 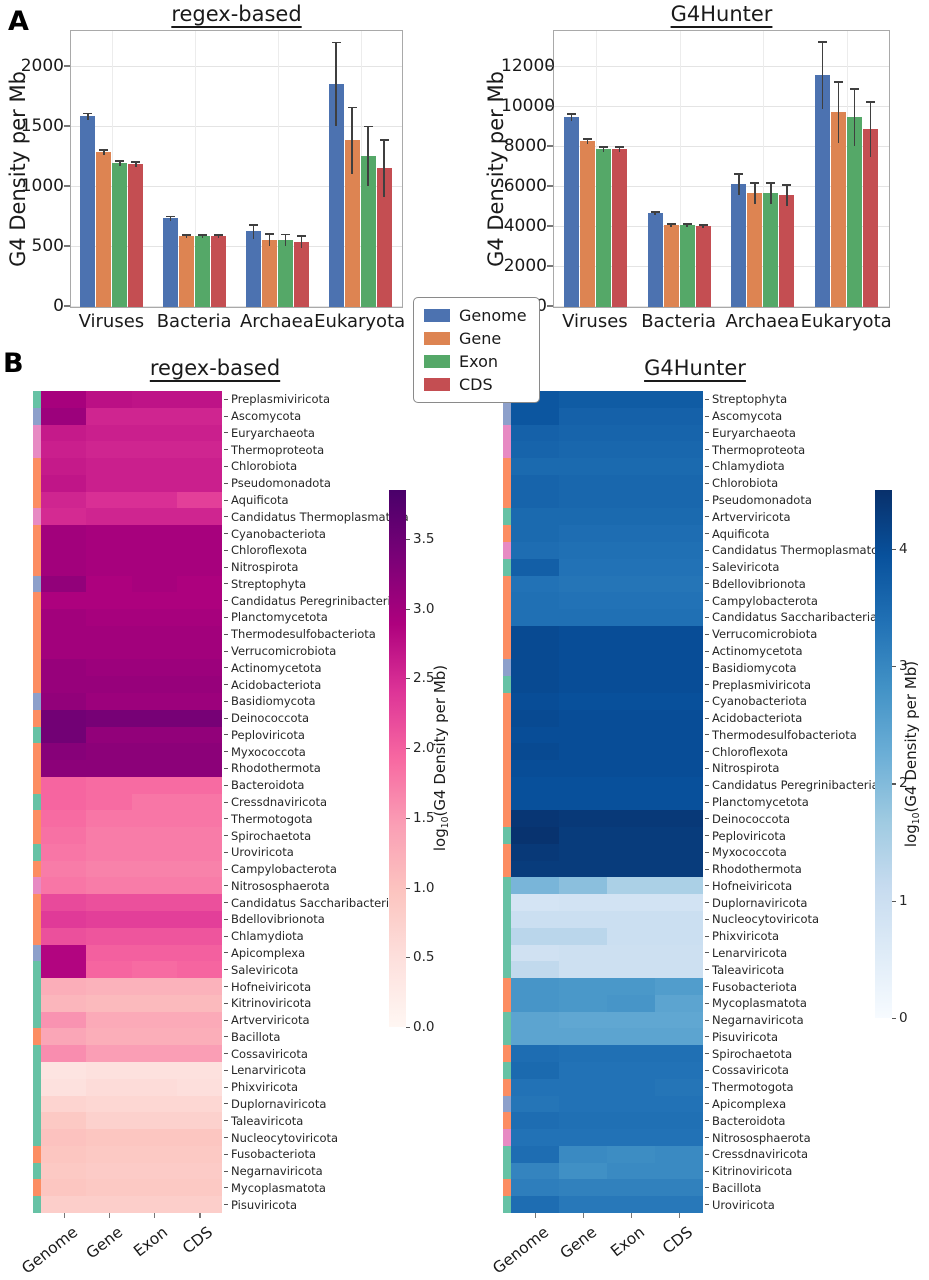 I want to click on row-label: Nucleocytoviricota, so click(x=762, y=919).